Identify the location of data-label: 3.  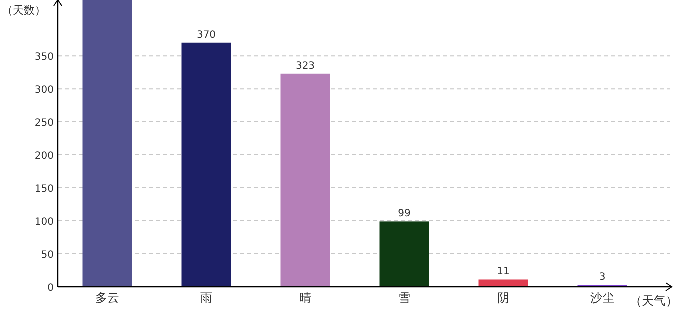
(602, 278).